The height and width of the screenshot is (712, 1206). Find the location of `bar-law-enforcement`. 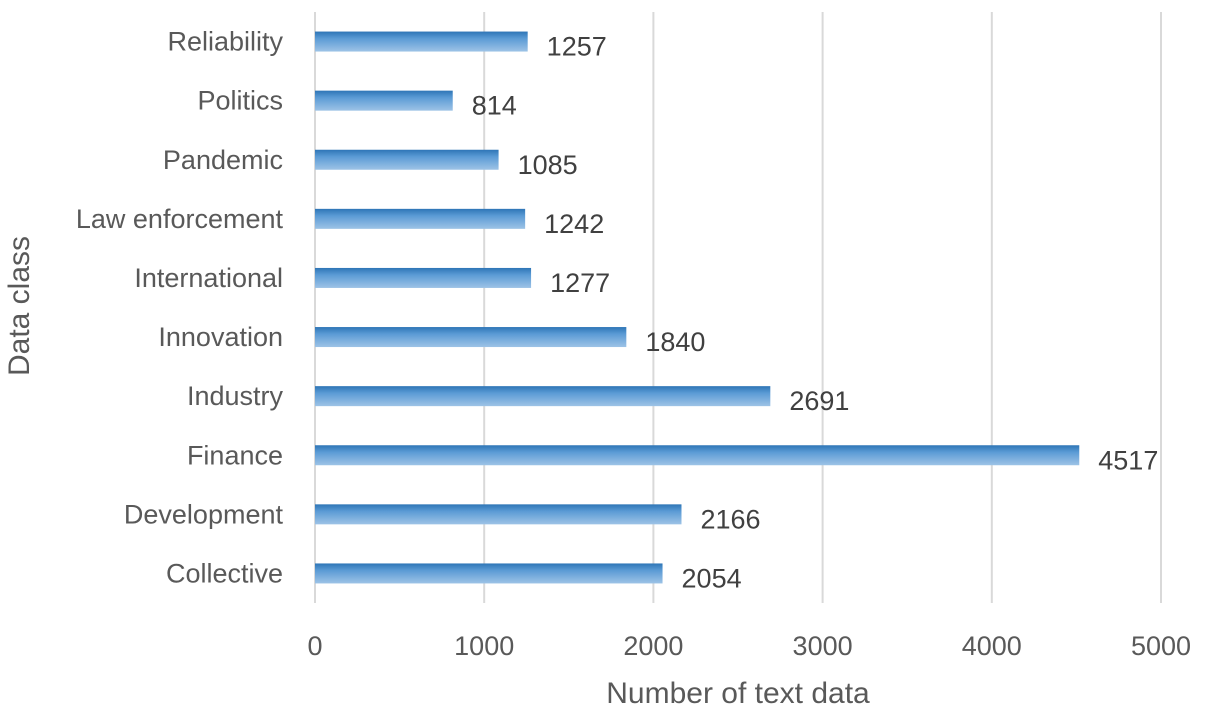

bar-law-enforcement is located at coordinates (420, 218).